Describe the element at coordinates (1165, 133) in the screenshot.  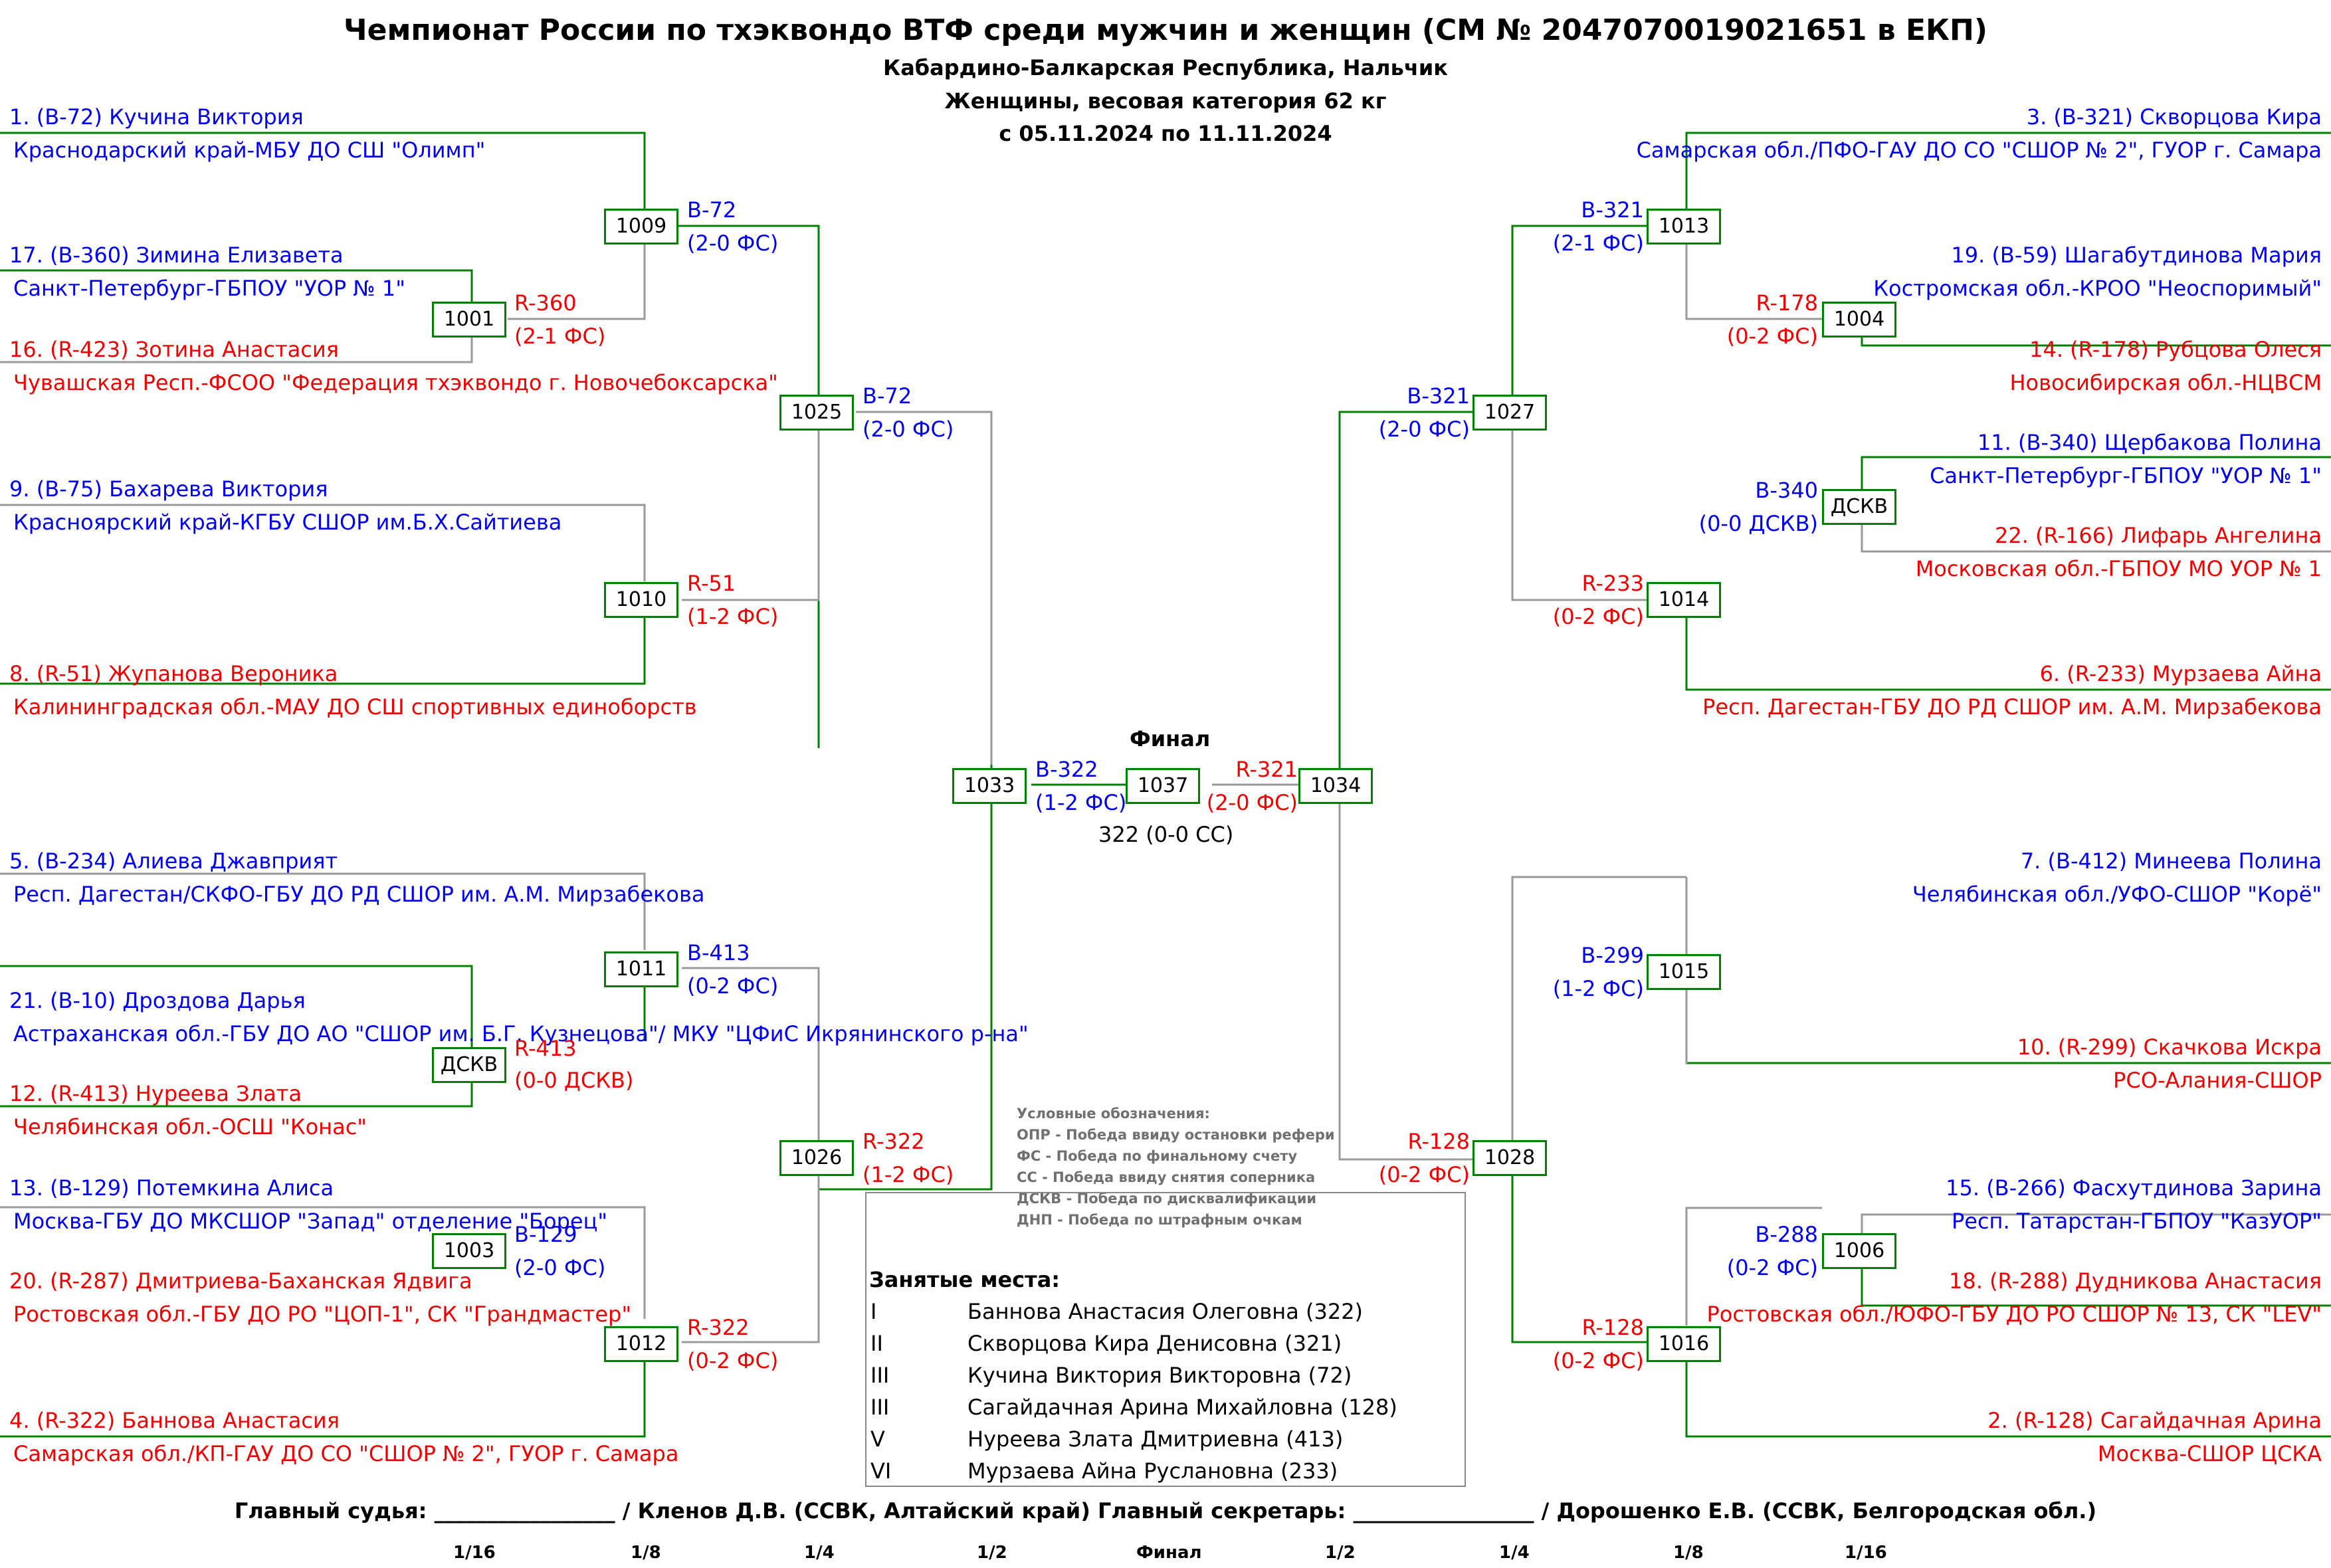
I see `event-dates: с 05.11.2024 по 11.11.2024` at that location.